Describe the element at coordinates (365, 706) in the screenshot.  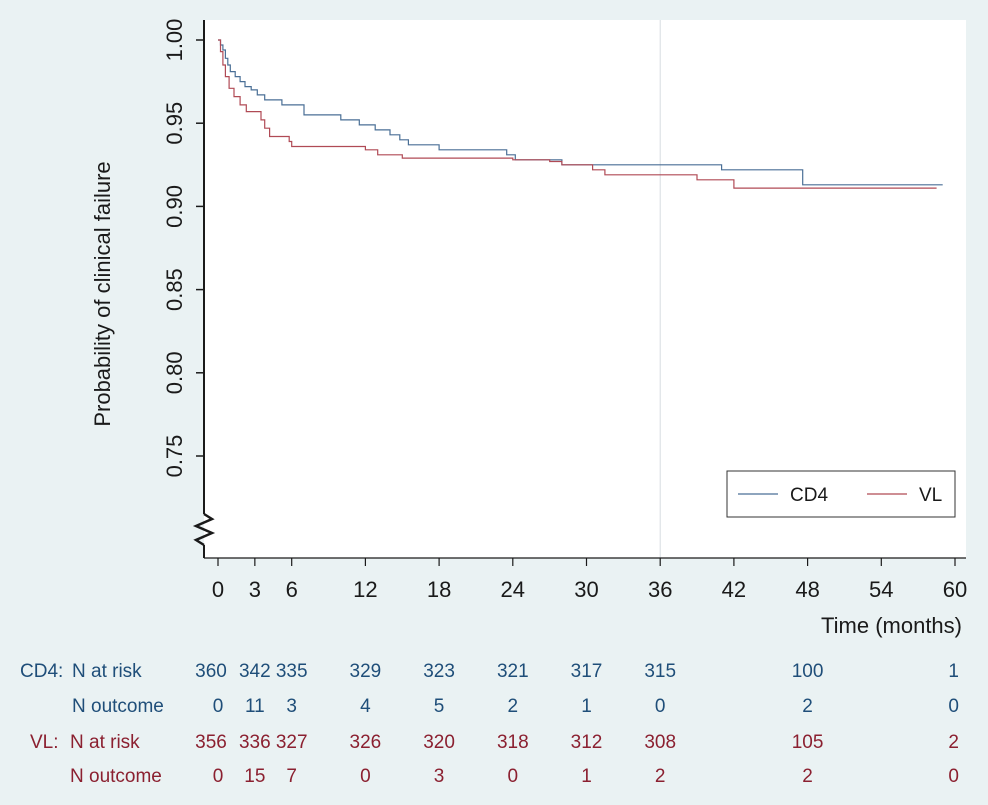
I see `risk-table-cell: 4` at that location.